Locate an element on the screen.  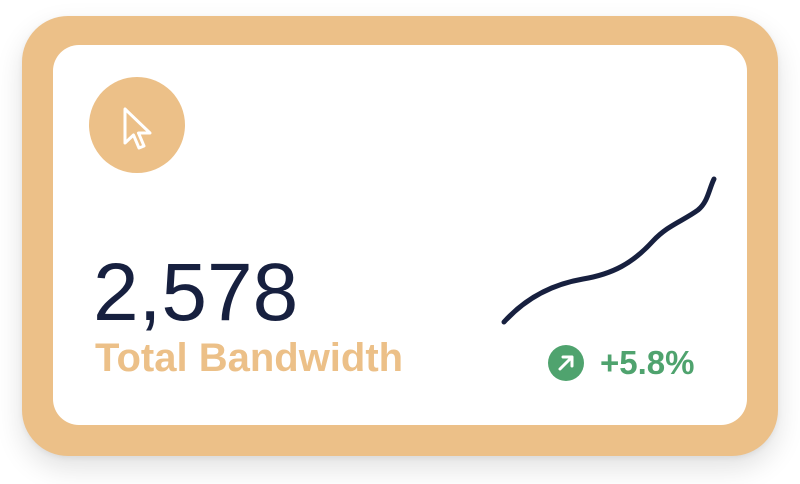
trend-line is located at coordinates (609, 250).